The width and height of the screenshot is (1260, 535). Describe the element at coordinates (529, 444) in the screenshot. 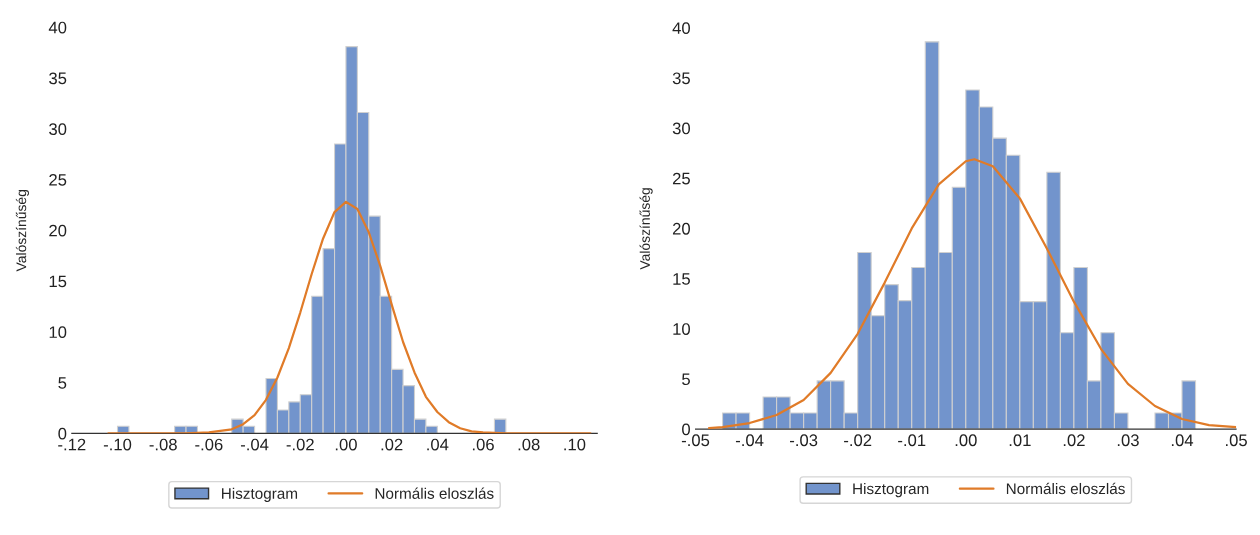

I see `x-tick-label: .08` at that location.